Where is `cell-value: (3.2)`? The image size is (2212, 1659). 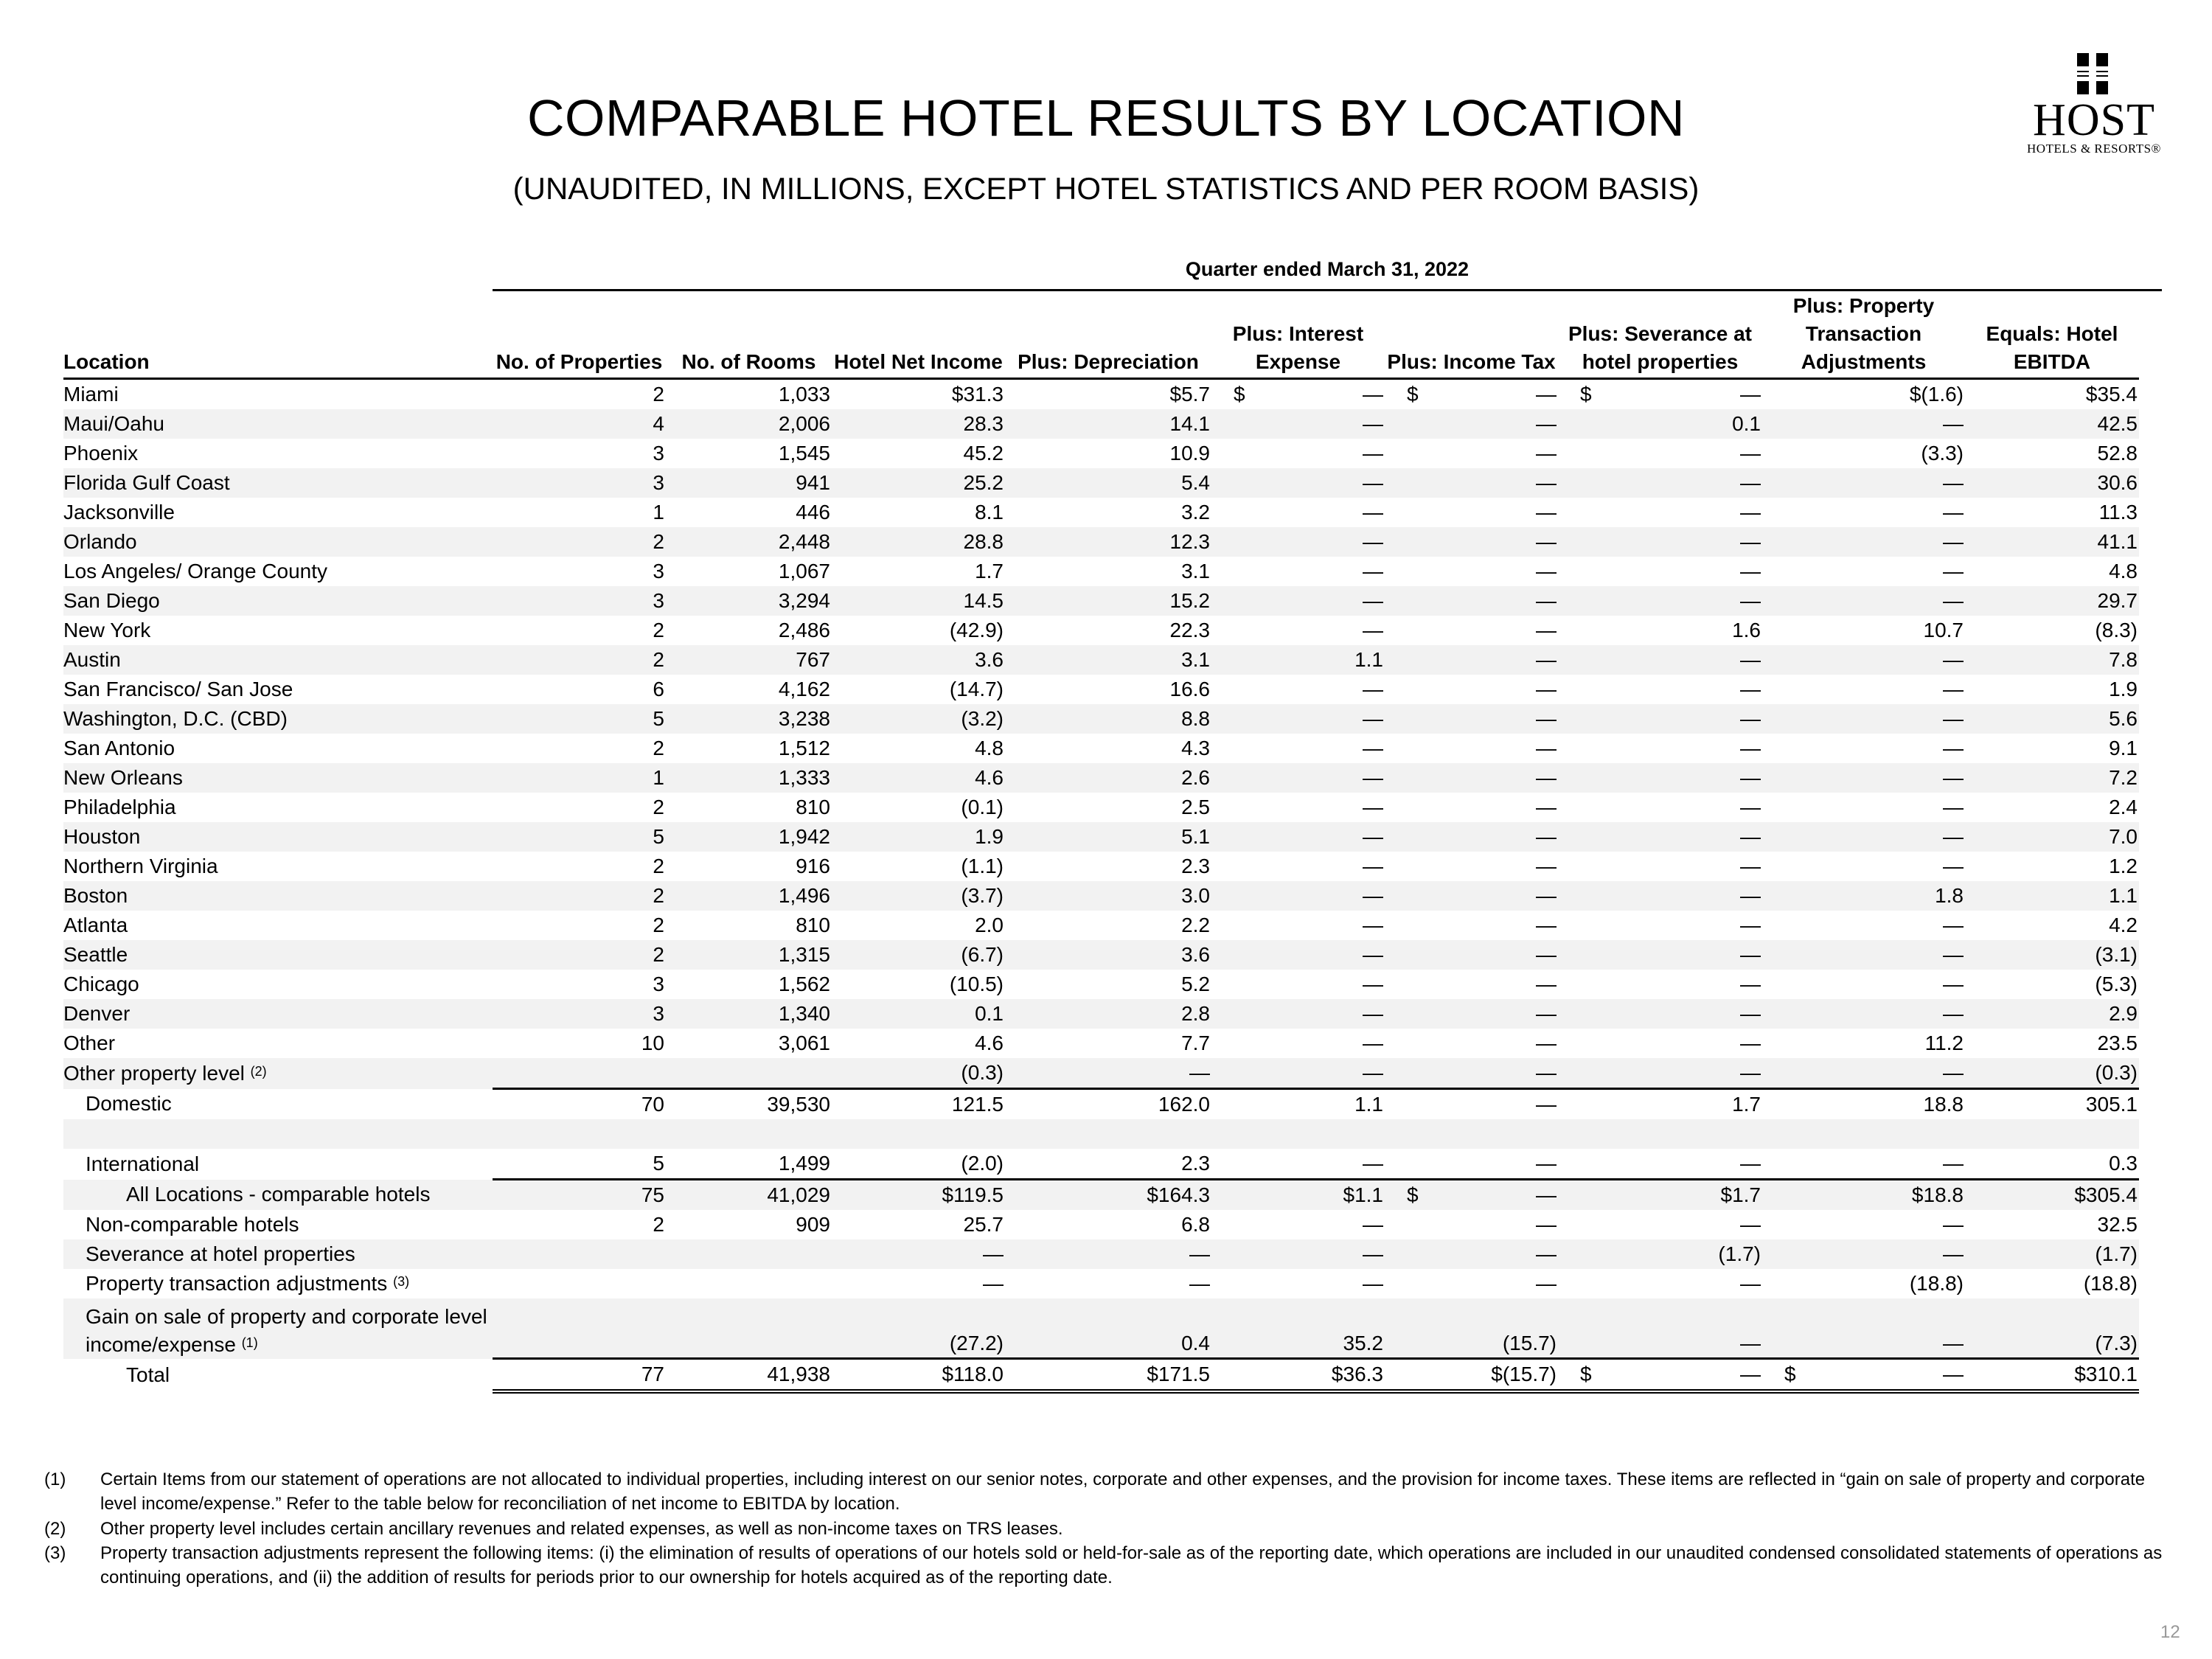 cell-value: (3.2) is located at coordinates (982, 718).